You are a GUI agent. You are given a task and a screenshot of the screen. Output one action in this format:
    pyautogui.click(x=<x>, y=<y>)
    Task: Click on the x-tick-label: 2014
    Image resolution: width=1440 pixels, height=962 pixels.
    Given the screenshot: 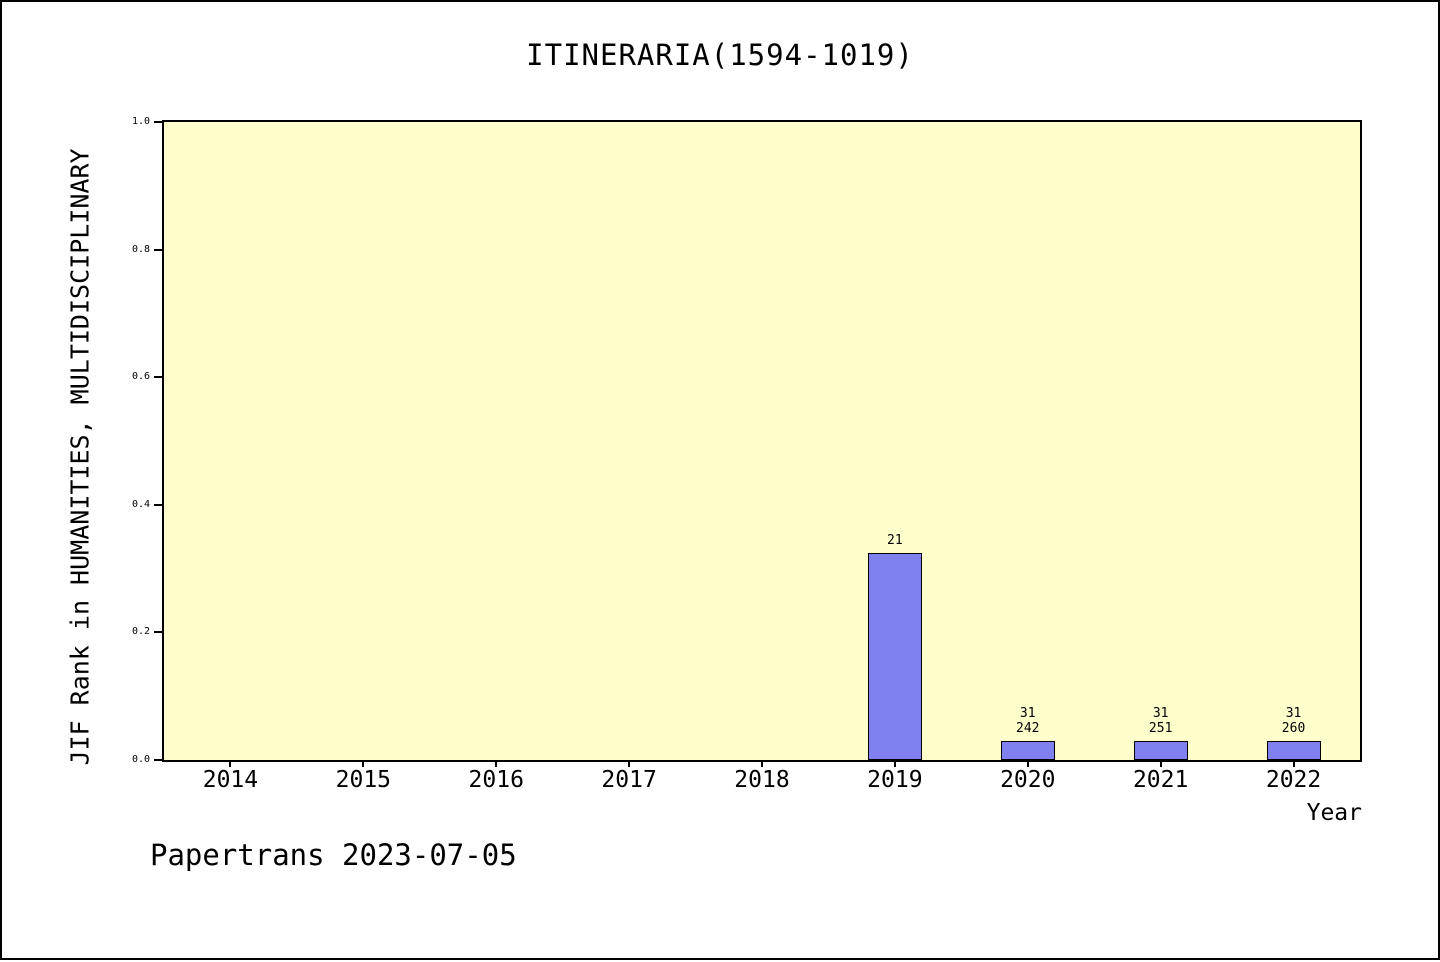 What is the action you would take?
    pyautogui.click(x=230, y=780)
    